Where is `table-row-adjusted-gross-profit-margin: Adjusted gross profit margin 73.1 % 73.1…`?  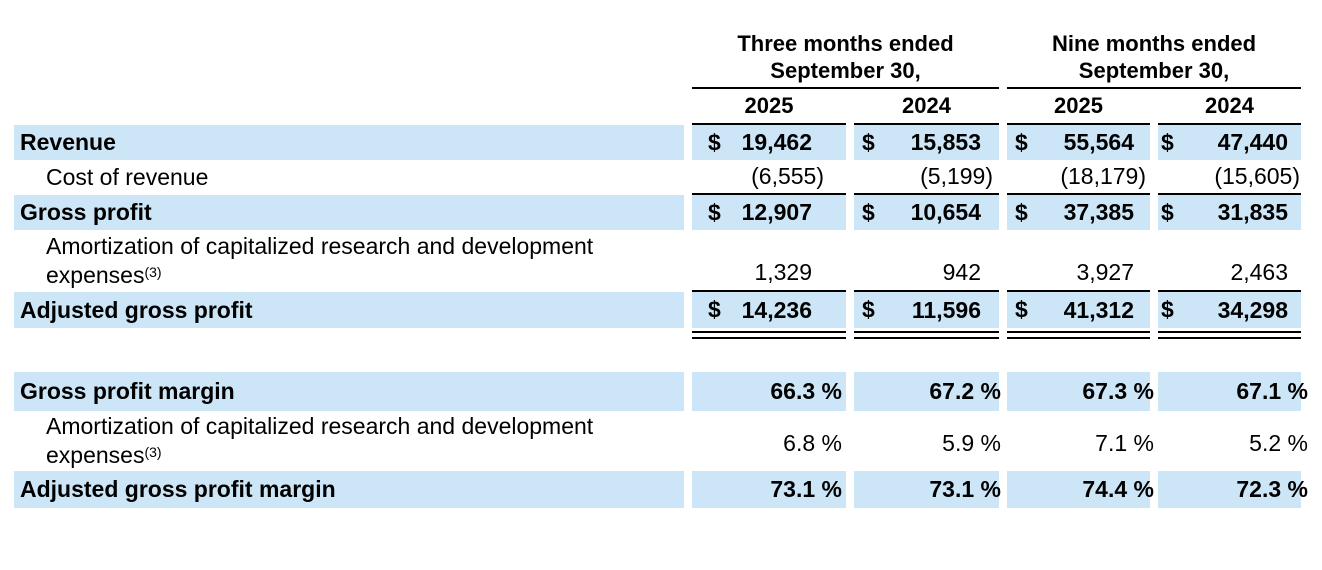 table-row-adjusted-gross-profit-margin: Adjusted gross profit margin 73.1 % 73.1… is located at coordinates (665, 489).